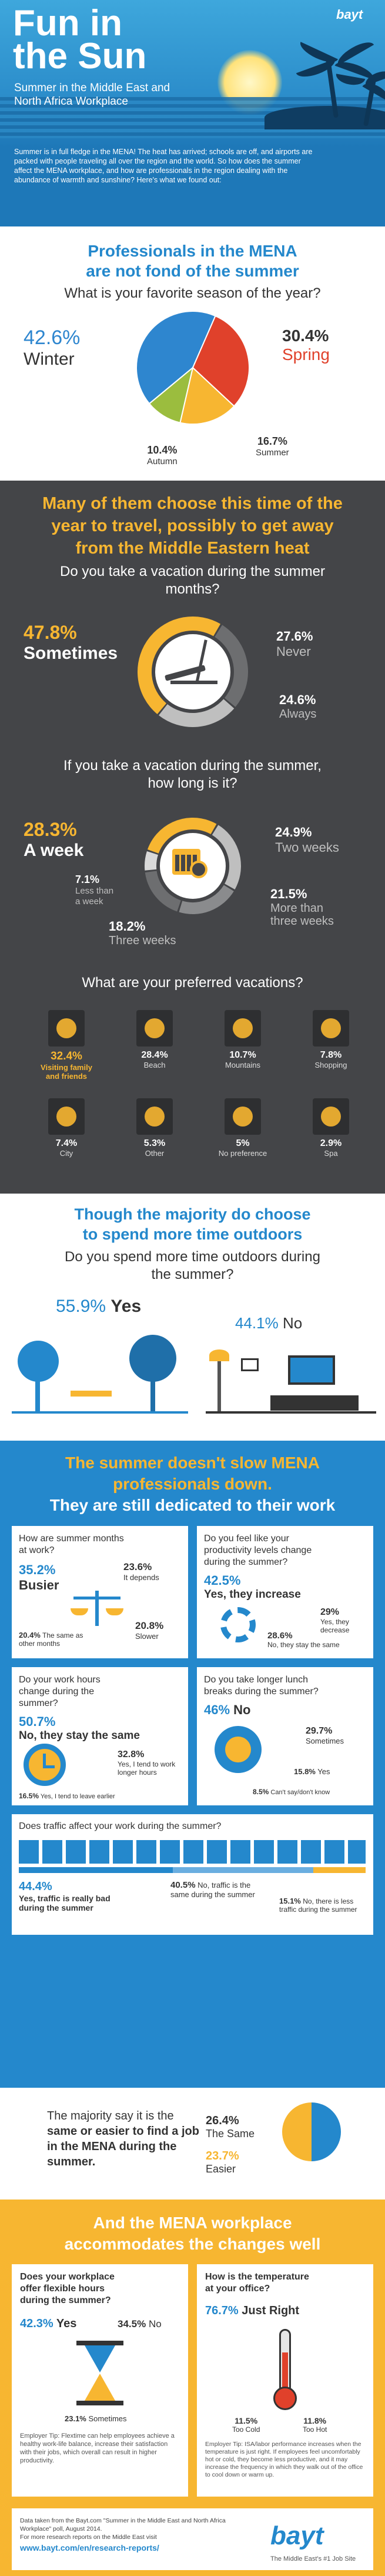 The height and width of the screenshot is (2576, 385). What do you see at coordinates (343, 1620) in the screenshot?
I see `decrease-label: 29% Yes, they decrease` at bounding box center [343, 1620].